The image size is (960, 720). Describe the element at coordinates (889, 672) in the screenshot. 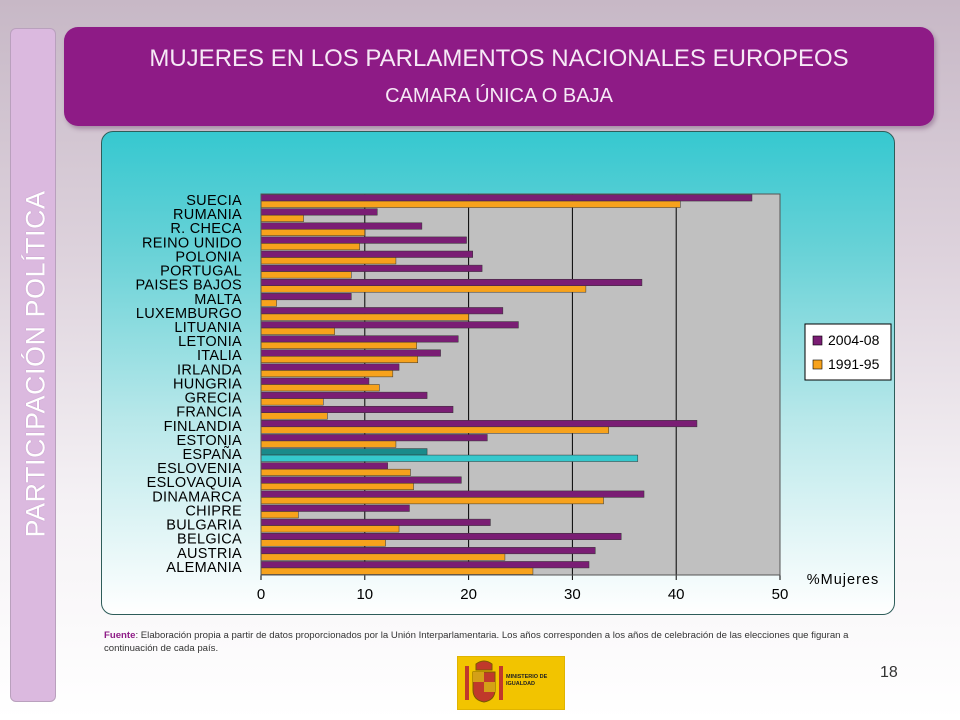

I see `page-number: 18` at that location.